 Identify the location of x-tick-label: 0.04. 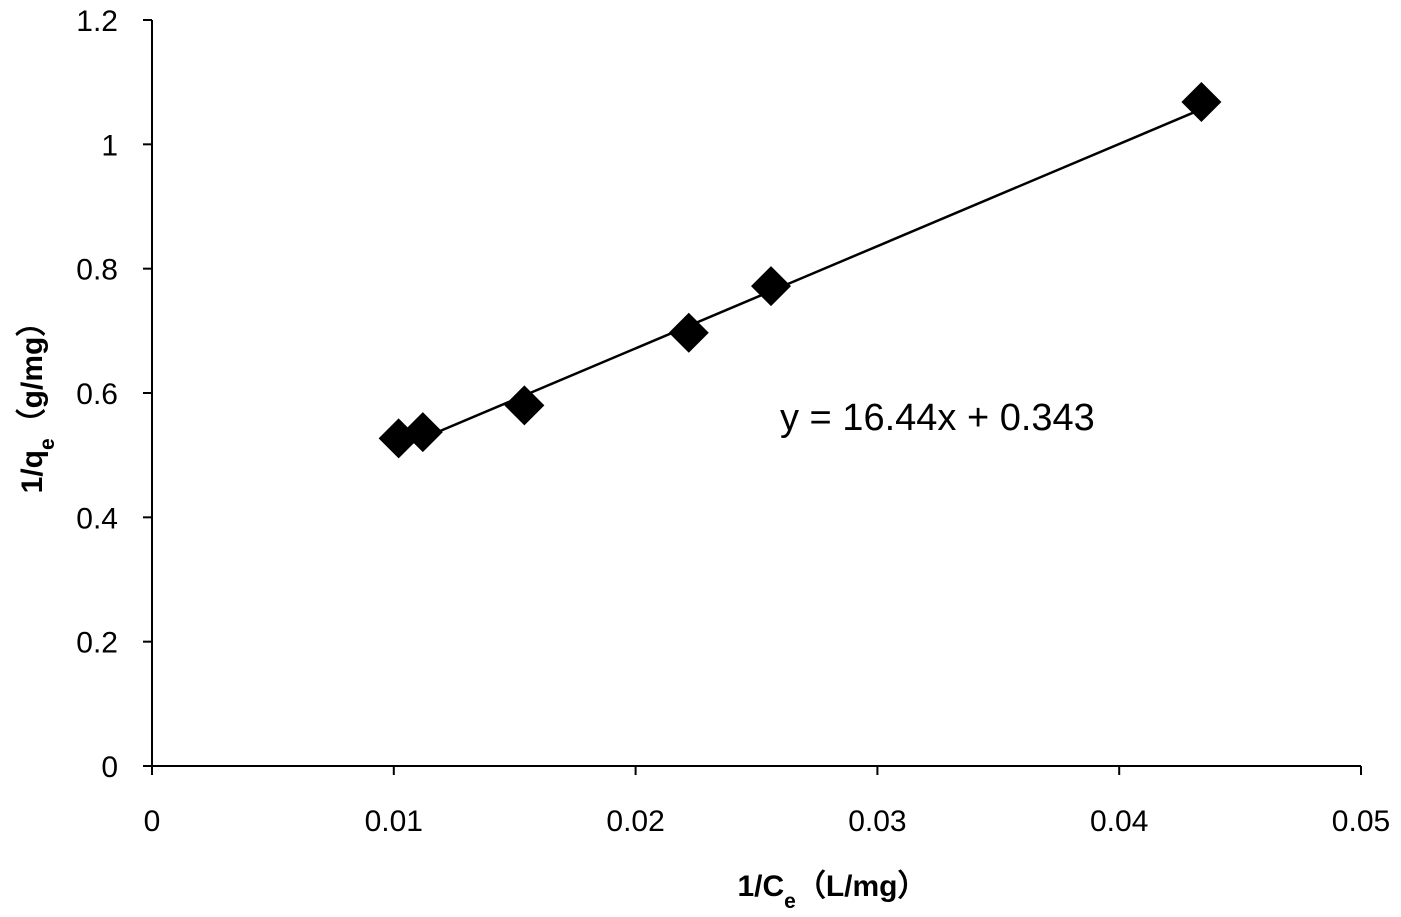
(1119, 821).